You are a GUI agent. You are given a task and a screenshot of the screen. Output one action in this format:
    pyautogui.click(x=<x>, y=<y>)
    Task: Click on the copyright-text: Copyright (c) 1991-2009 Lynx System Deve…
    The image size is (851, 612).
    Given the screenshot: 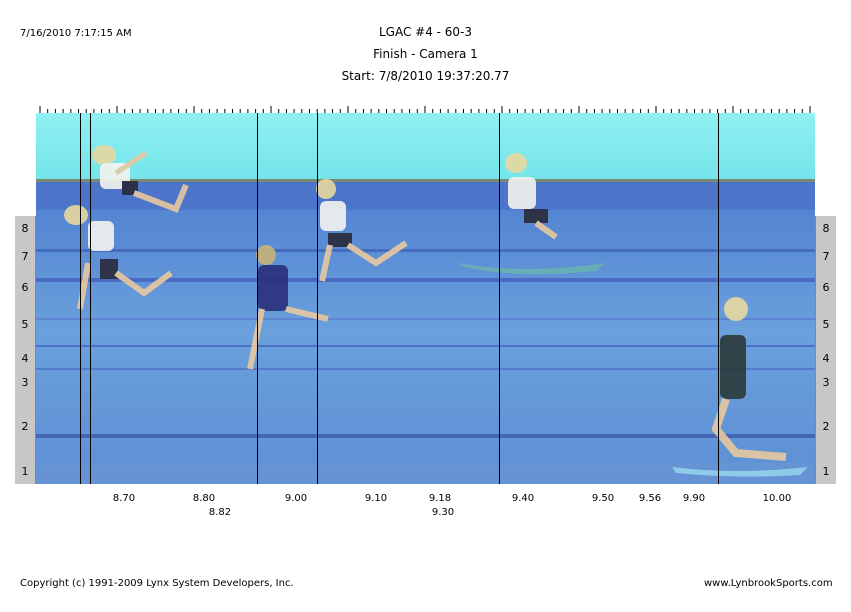 What is the action you would take?
    pyautogui.click(x=157, y=583)
    